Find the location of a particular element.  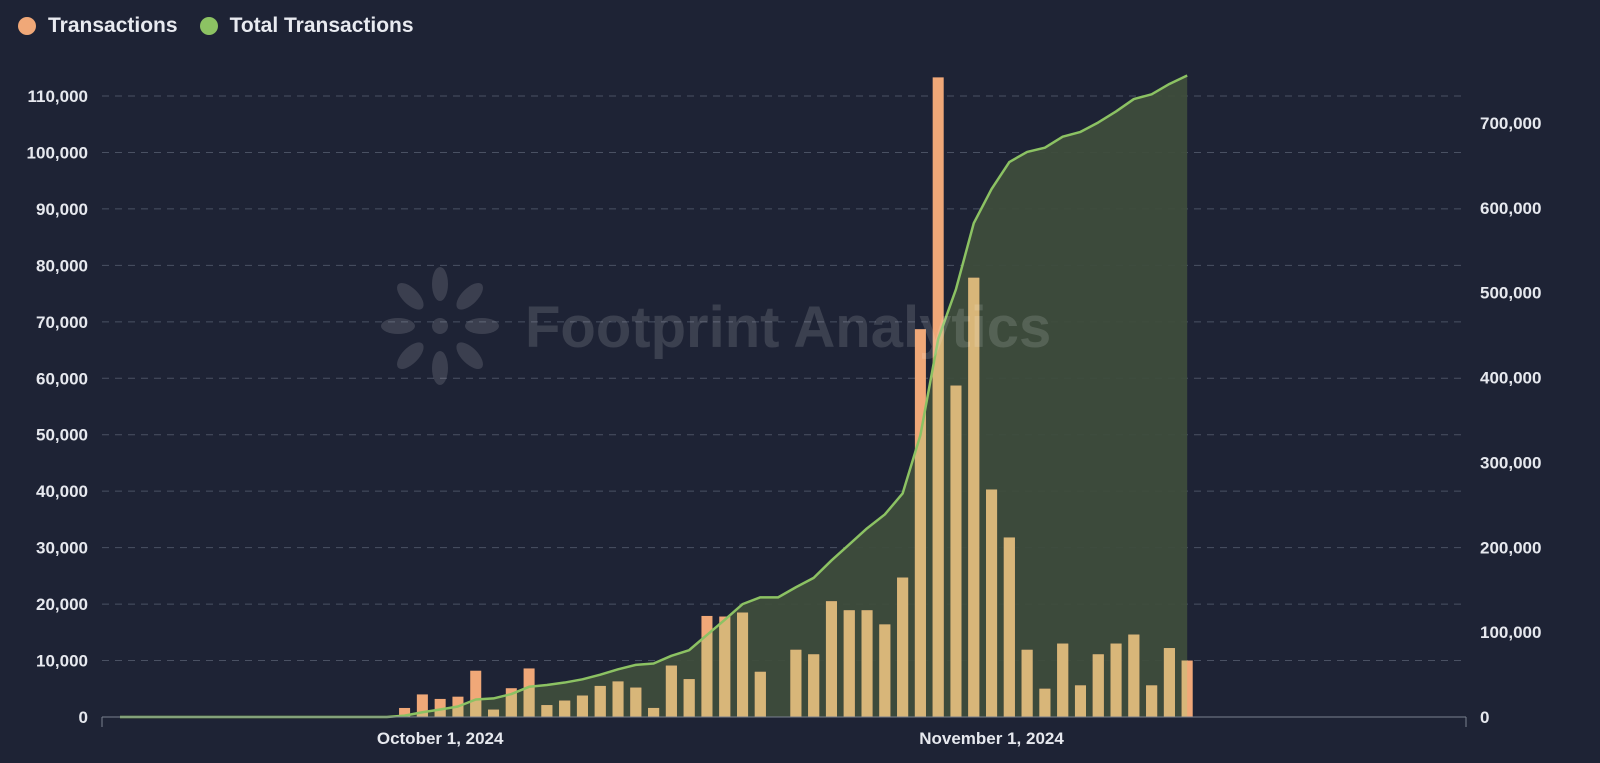

legend-item-total-transactions: Total Transactions is located at coordinates (306, 26).